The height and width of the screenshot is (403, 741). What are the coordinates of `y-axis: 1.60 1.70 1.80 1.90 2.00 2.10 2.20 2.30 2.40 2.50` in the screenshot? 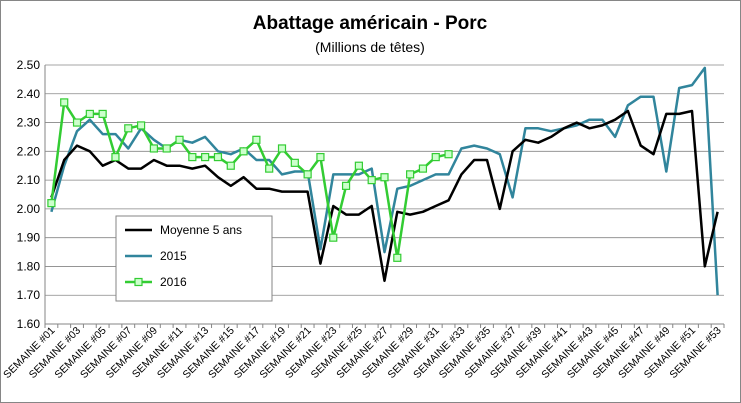 It's located at (31, 194).